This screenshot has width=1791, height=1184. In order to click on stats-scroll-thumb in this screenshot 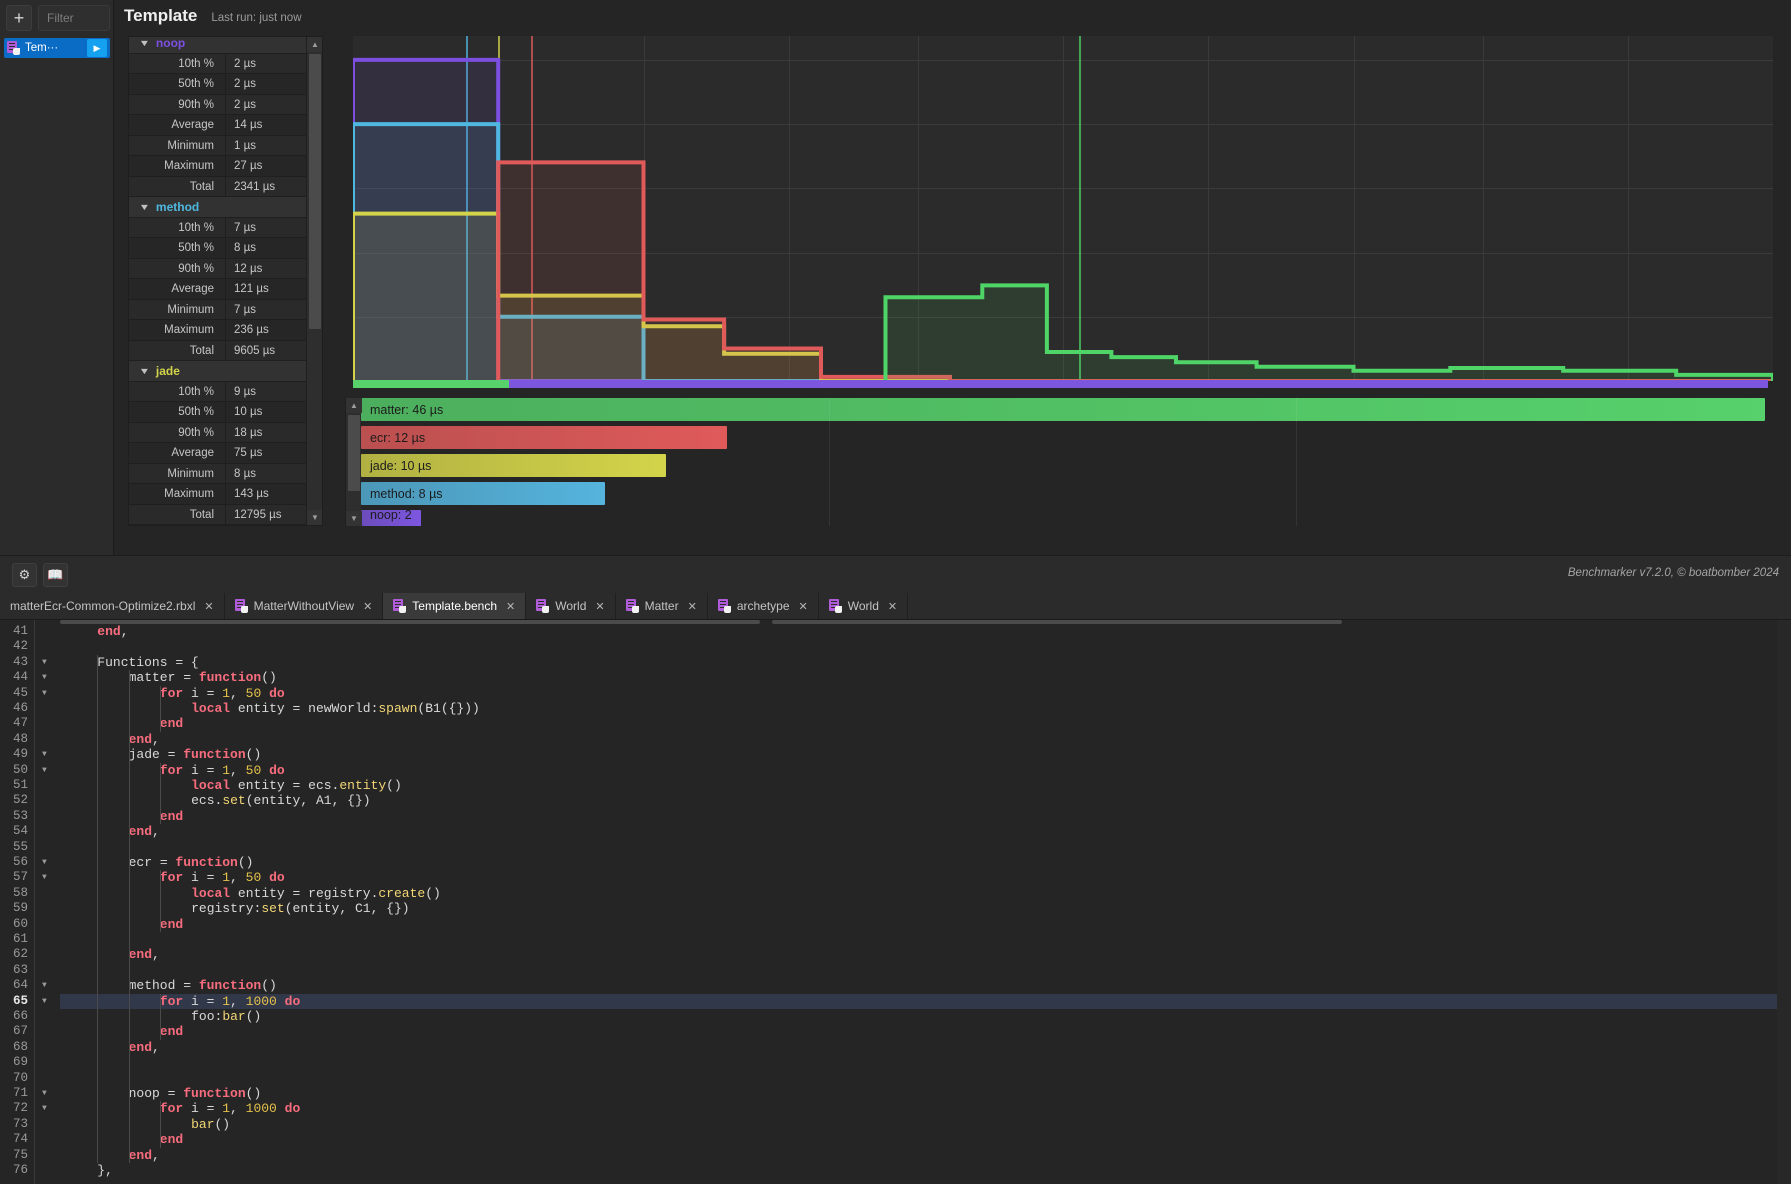, I will do `click(315, 191)`.